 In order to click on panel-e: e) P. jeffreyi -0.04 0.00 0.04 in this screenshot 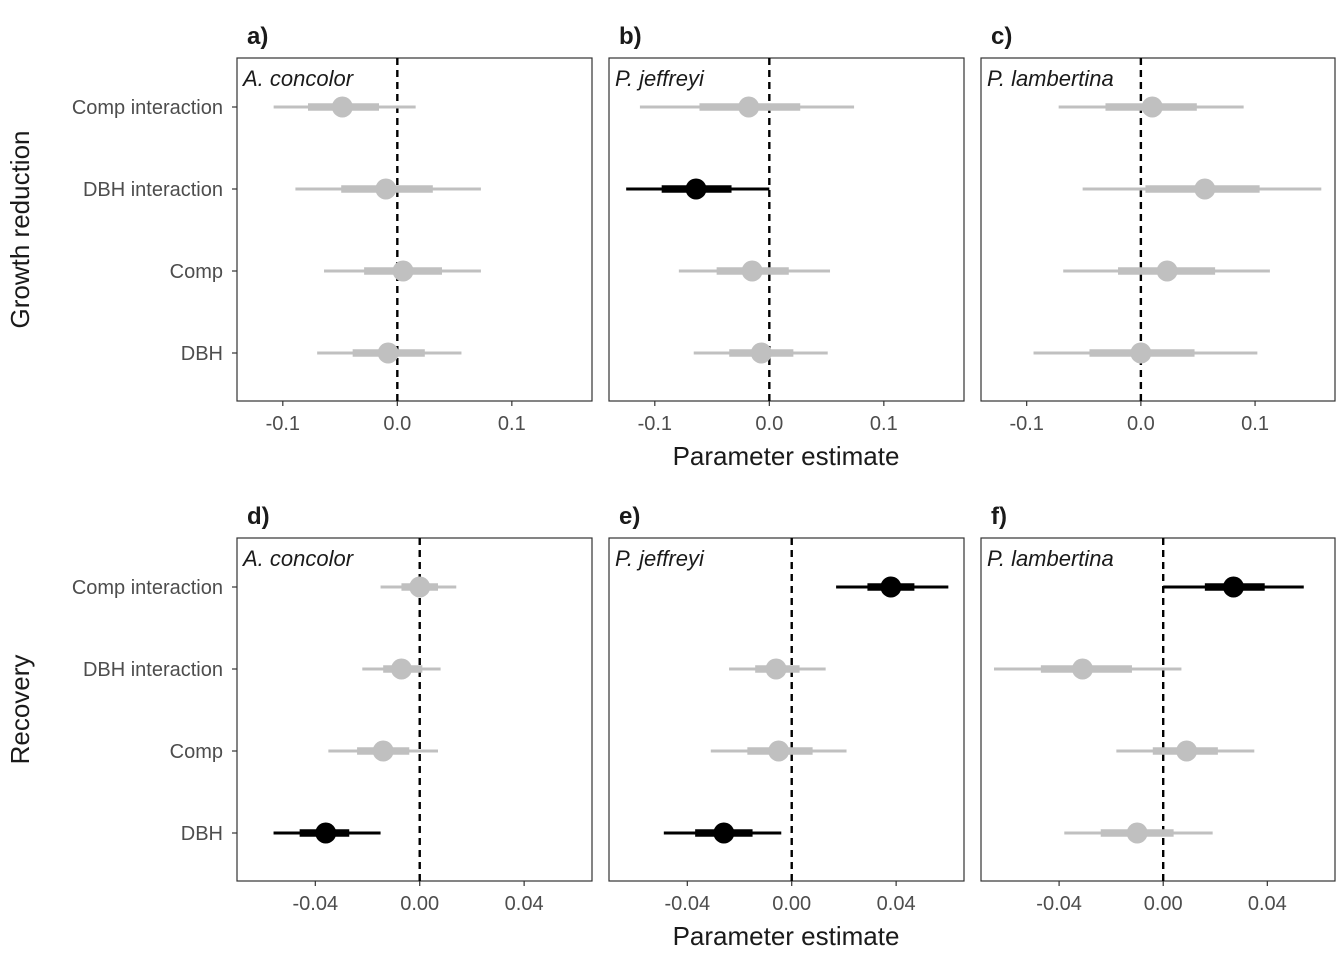, I will do `click(786, 709)`.